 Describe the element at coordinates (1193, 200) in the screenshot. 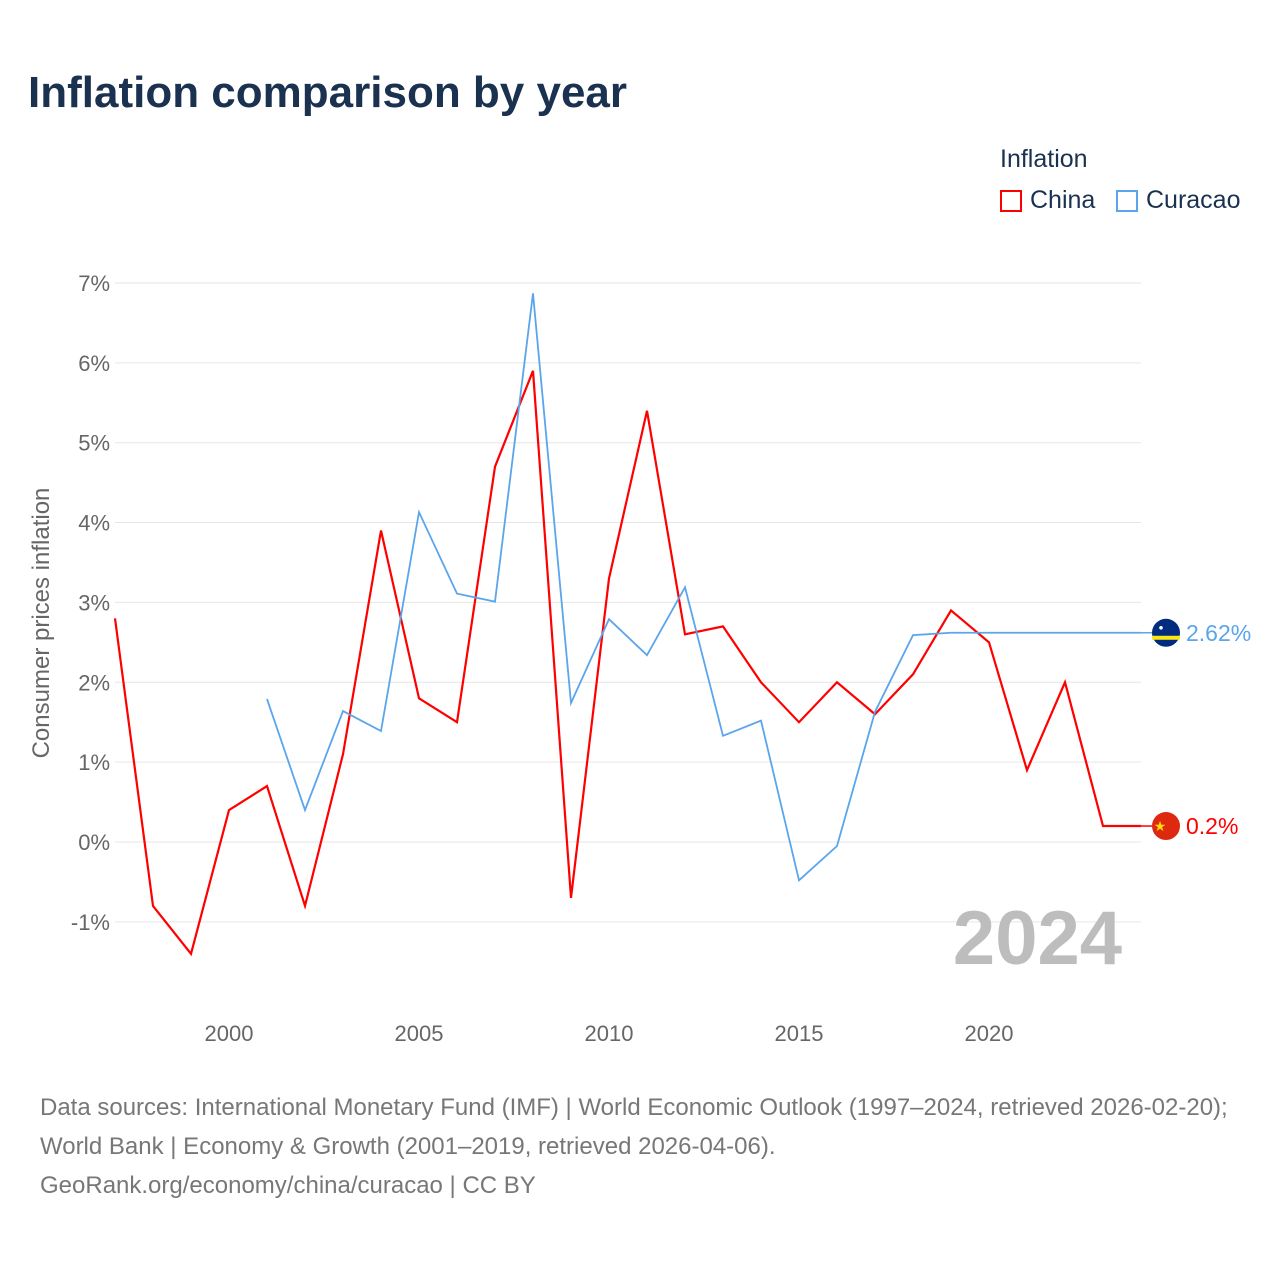

I see `legend-label: Curacao` at that location.